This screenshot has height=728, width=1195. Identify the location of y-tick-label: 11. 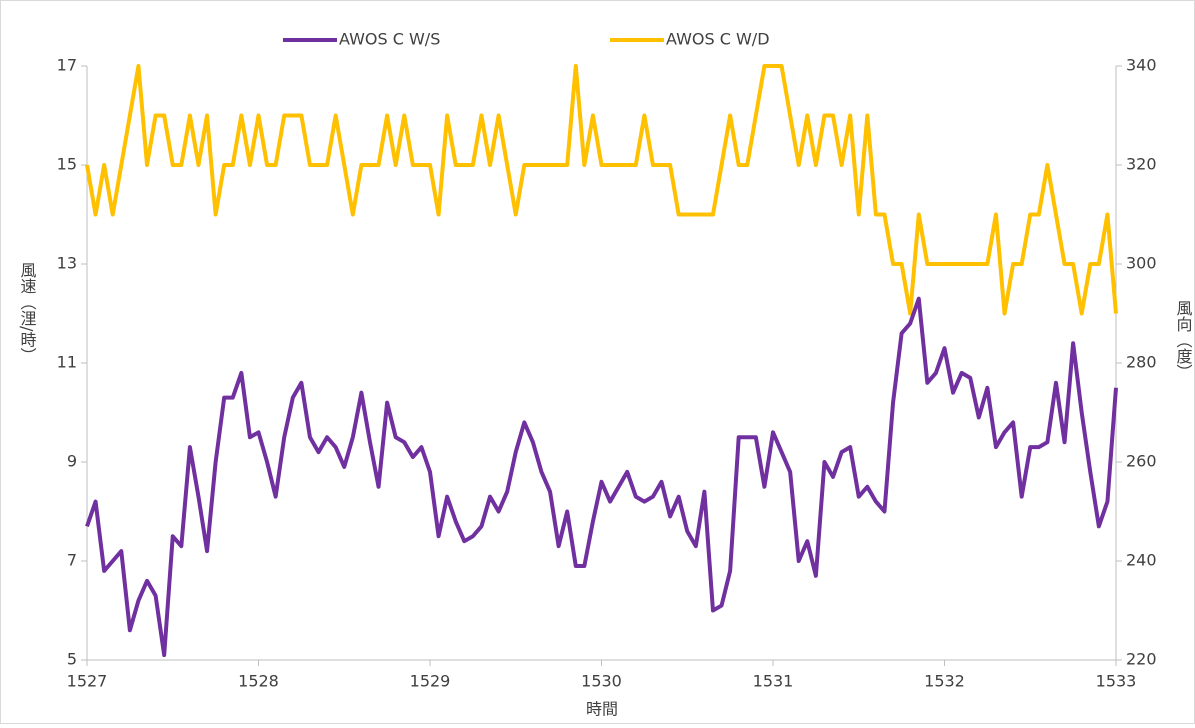
(67, 362).